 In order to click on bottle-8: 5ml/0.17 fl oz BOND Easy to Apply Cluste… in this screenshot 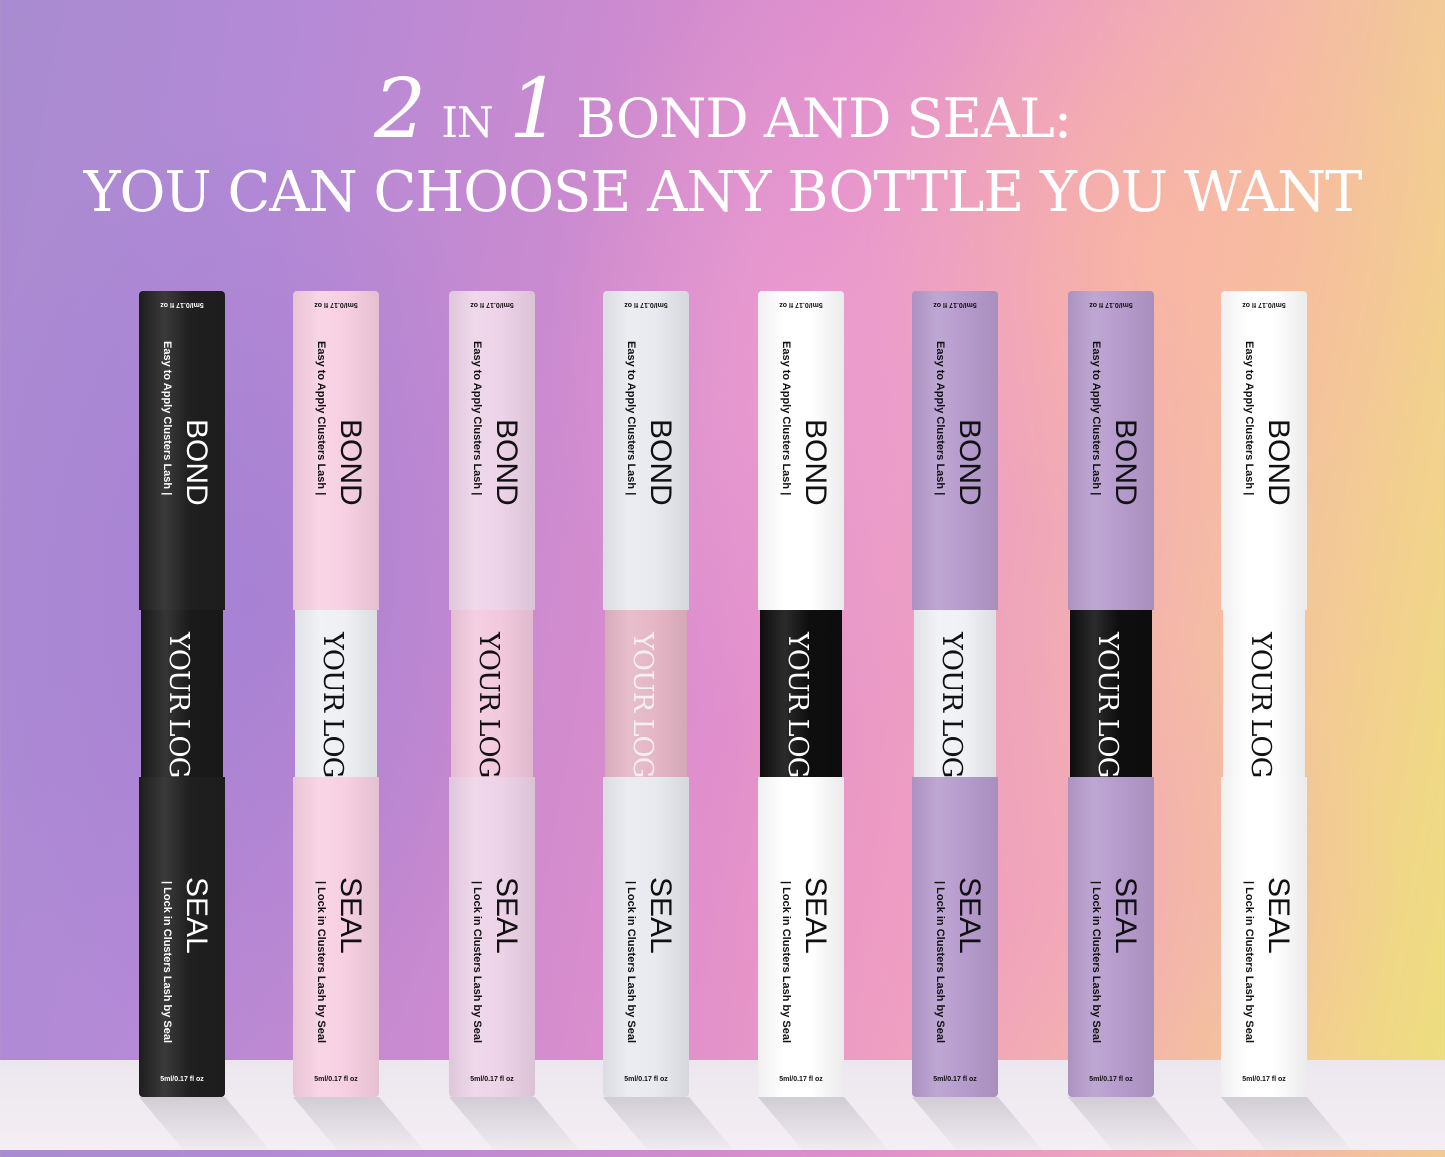, I will do `click(1264, 694)`.